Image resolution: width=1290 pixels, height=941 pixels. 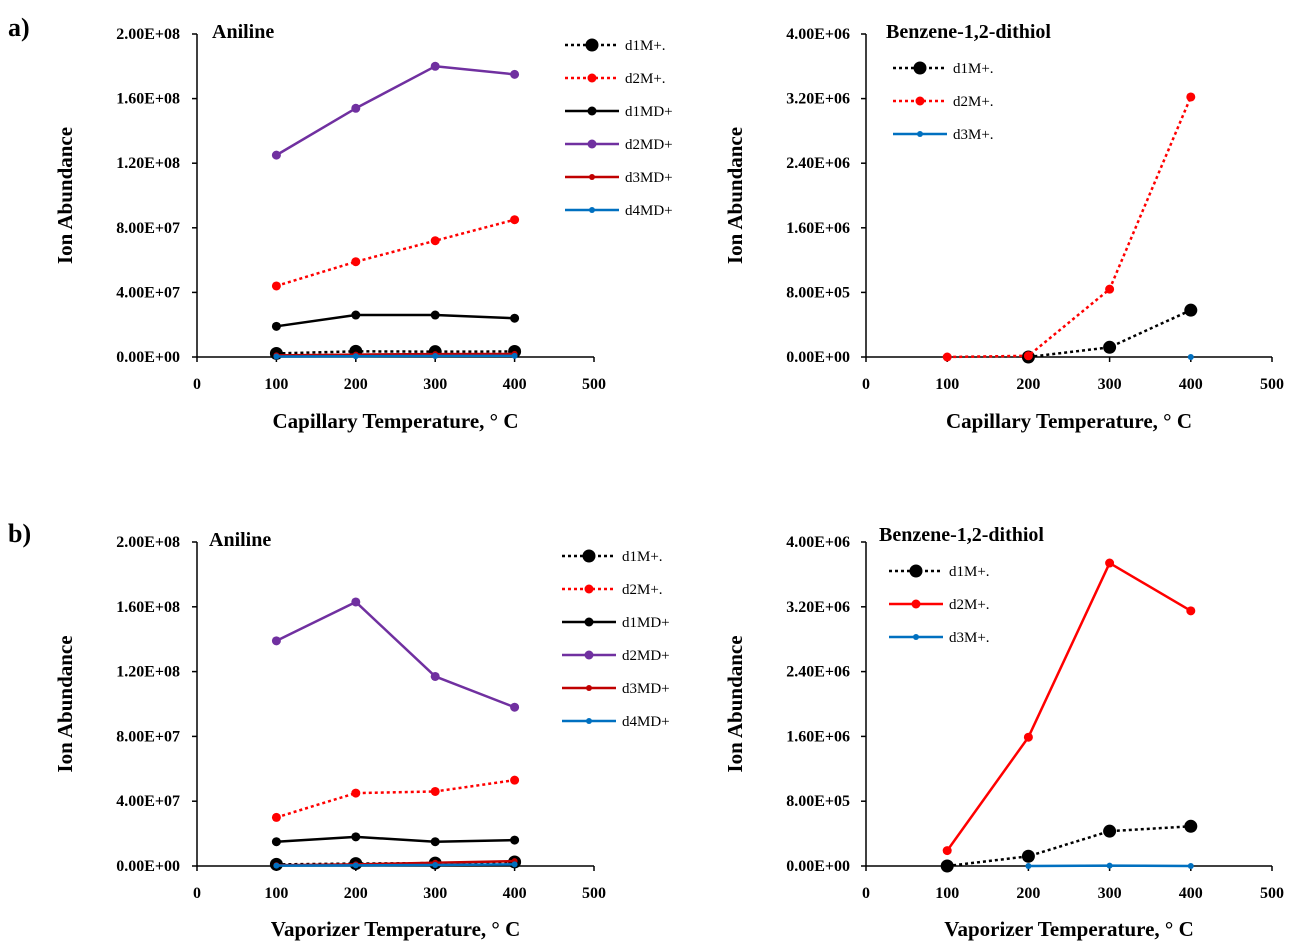 What do you see at coordinates (148, 542) in the screenshot?
I see `y-tick-label: 2.00E+08` at bounding box center [148, 542].